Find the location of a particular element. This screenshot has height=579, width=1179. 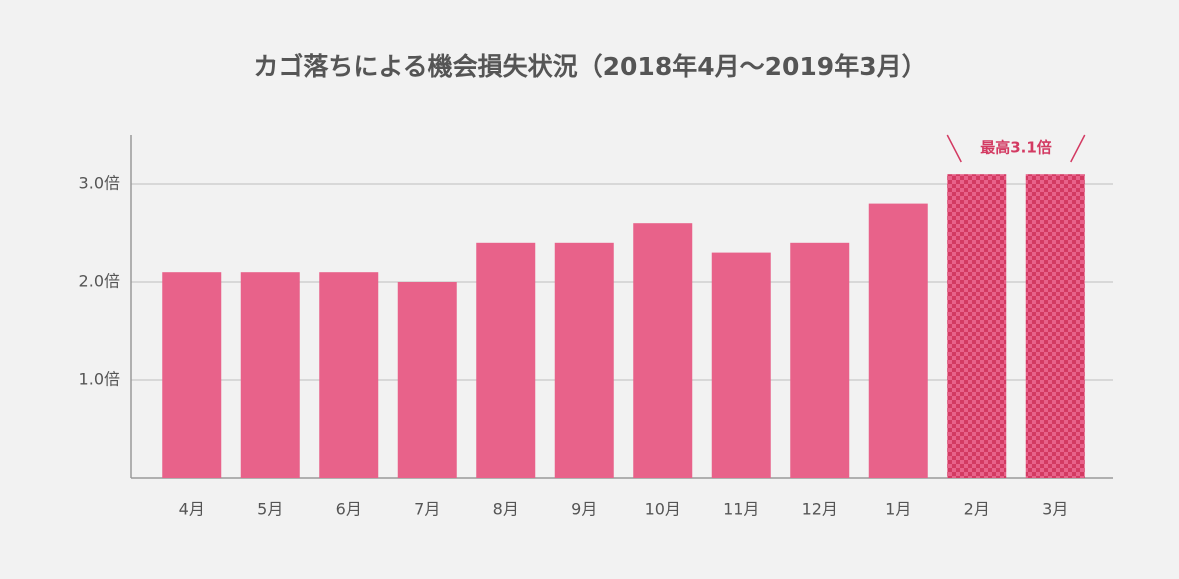

x-tick-label: 12月 is located at coordinates (820, 509).